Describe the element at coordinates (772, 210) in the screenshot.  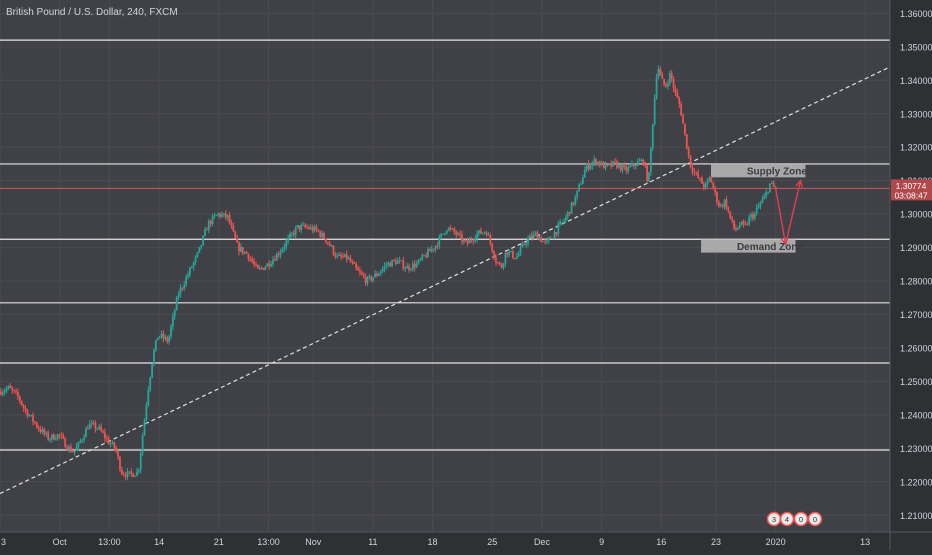
I see `zone-labels: Supply Zone Demand Zone` at that location.